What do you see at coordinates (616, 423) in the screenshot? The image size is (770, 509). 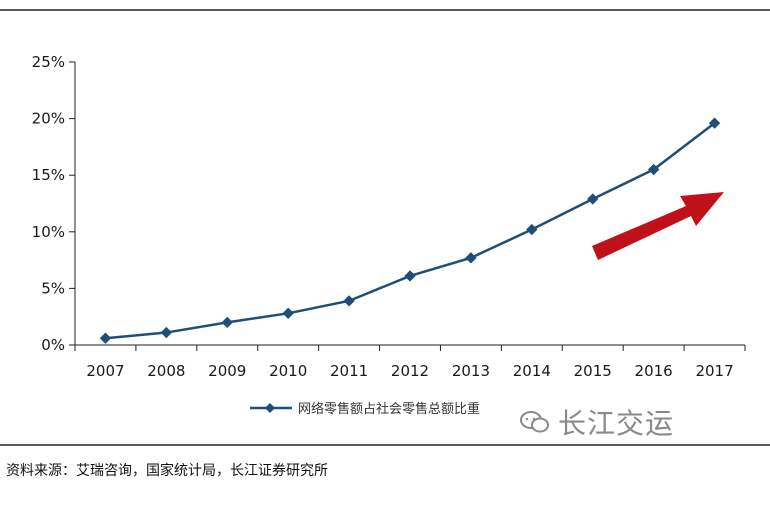 I see `watermark-text: 长江交运` at bounding box center [616, 423].